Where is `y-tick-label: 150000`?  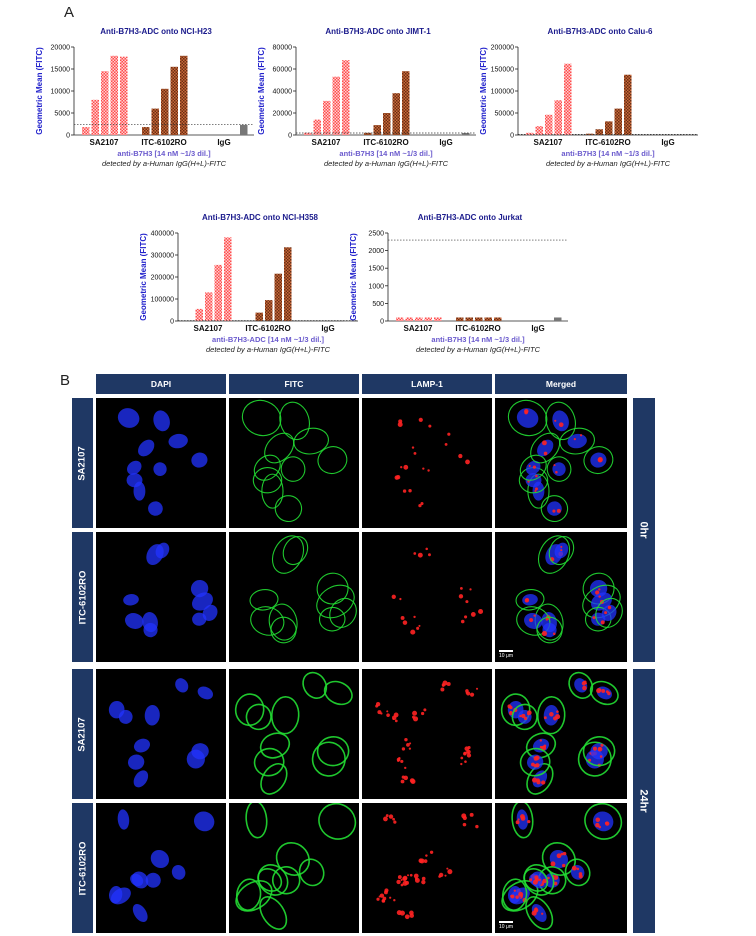
y-tick-label: 150000 is located at coordinates (502, 70).